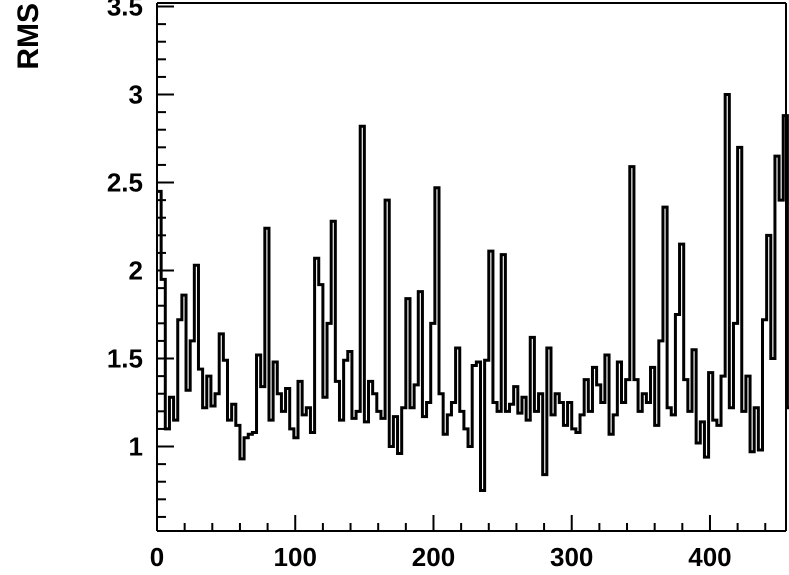 This screenshot has width=789, height=575. Describe the element at coordinates (571, 557) in the screenshot. I see `x-tick-label: 300` at that location.